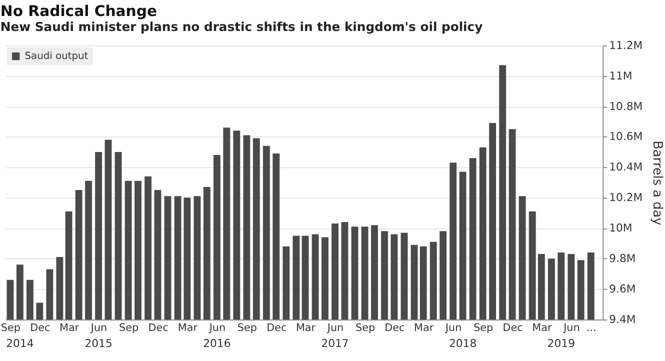 Image resolution: width=665 pixels, height=361 pixels. What do you see at coordinates (335, 343) in the screenshot?
I see `annotation: 2017` at bounding box center [335, 343].